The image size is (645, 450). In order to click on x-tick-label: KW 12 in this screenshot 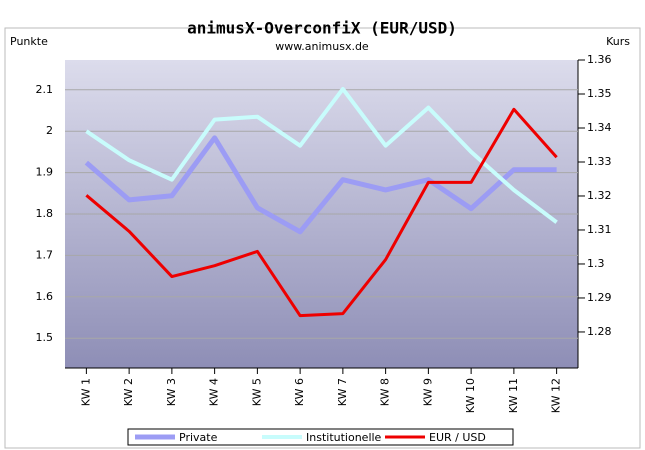, I will do `click(556, 395)`.